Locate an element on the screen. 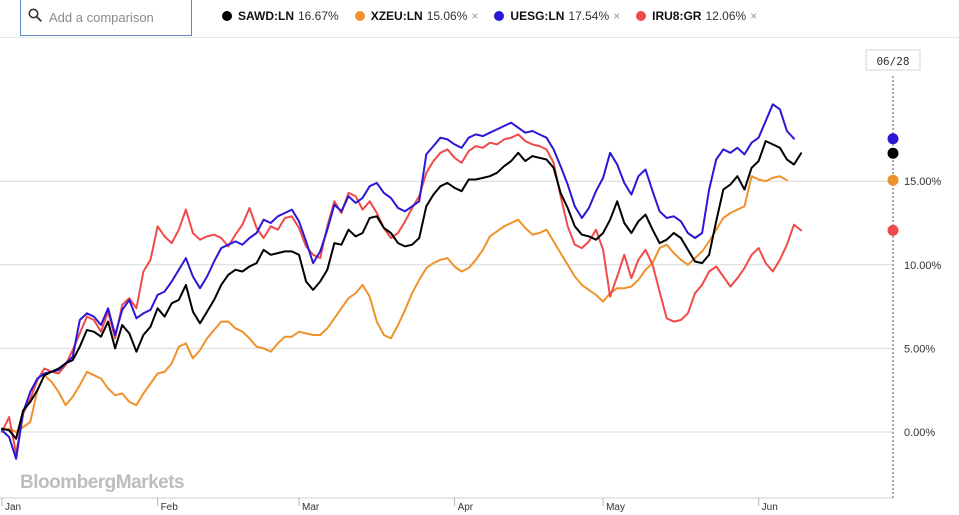  y-tick-label: 5.00% is located at coordinates (919, 349).